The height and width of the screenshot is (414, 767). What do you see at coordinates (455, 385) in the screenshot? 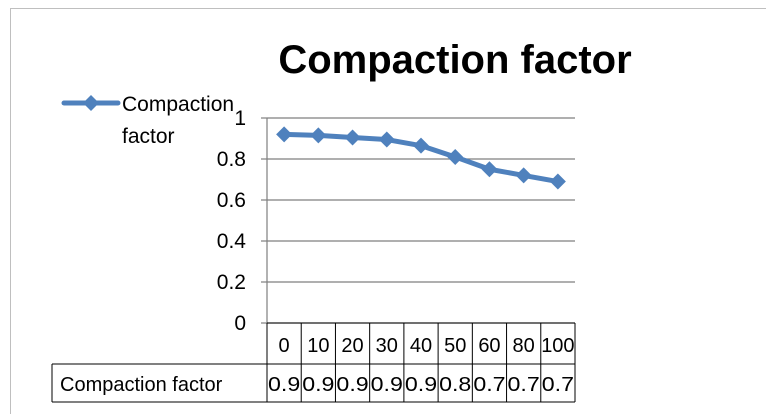
I see `data-table-value: 0.8` at bounding box center [455, 385].